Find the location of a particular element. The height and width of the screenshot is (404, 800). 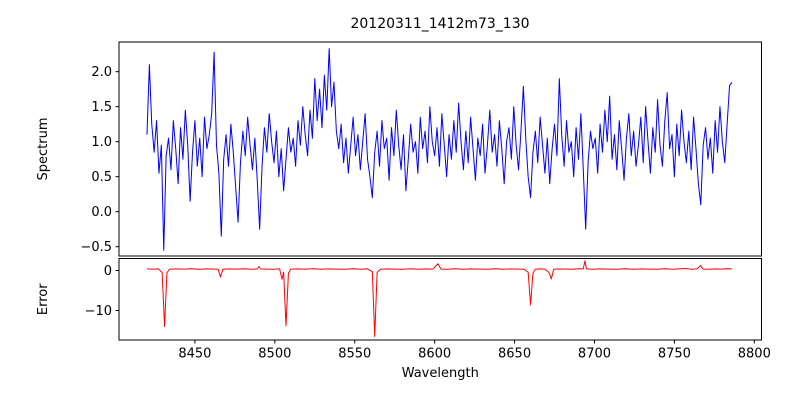

x-tick-label: 8800 is located at coordinates (754, 354).